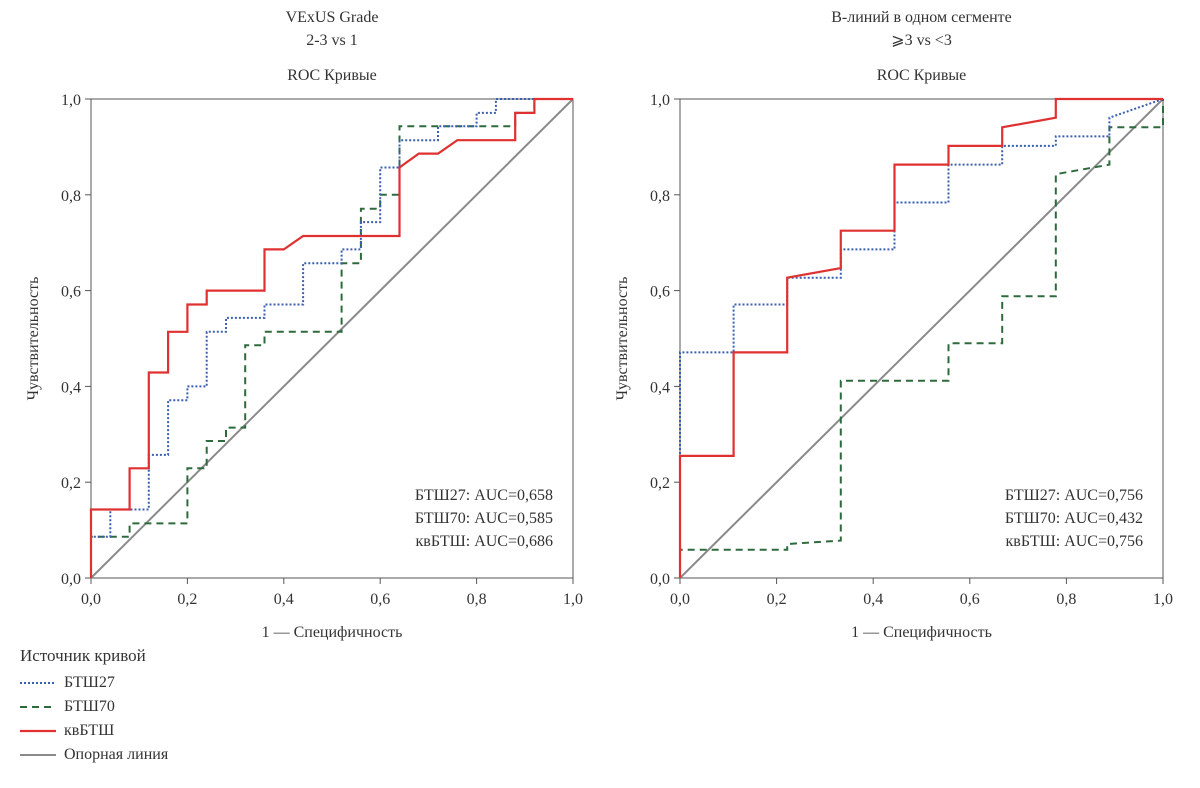 Image resolution: width=1200 pixels, height=788 pixels. What do you see at coordinates (332, 40) in the screenshot?
I see `chart-title-line-2: 2-3 vs 1` at bounding box center [332, 40].